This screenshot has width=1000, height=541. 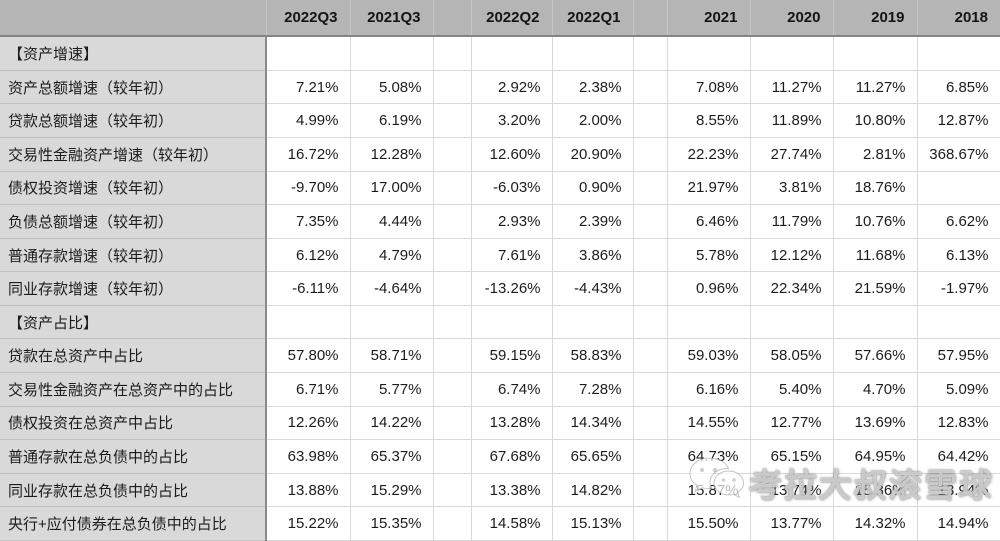 What do you see at coordinates (958, 255) in the screenshot?
I see `value-cell: 6.13%` at bounding box center [958, 255].